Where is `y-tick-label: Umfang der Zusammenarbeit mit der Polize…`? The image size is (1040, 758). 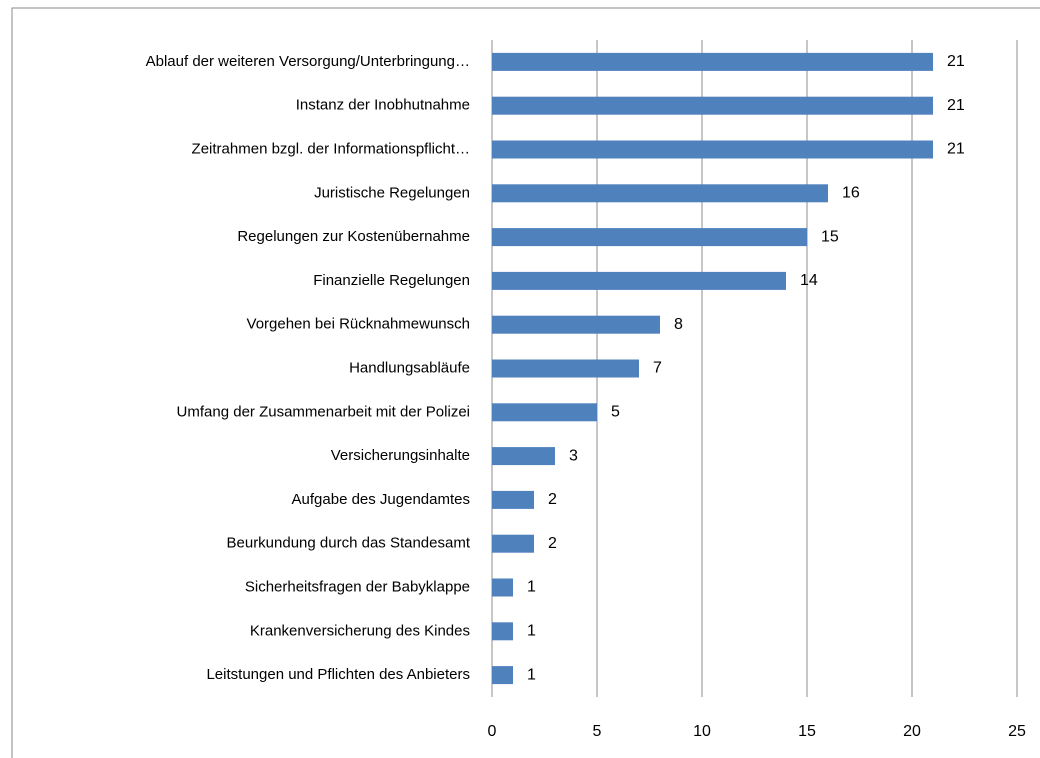
y-tick-label: Umfang der Zusammenarbeit mit der Polize… is located at coordinates (323, 411).